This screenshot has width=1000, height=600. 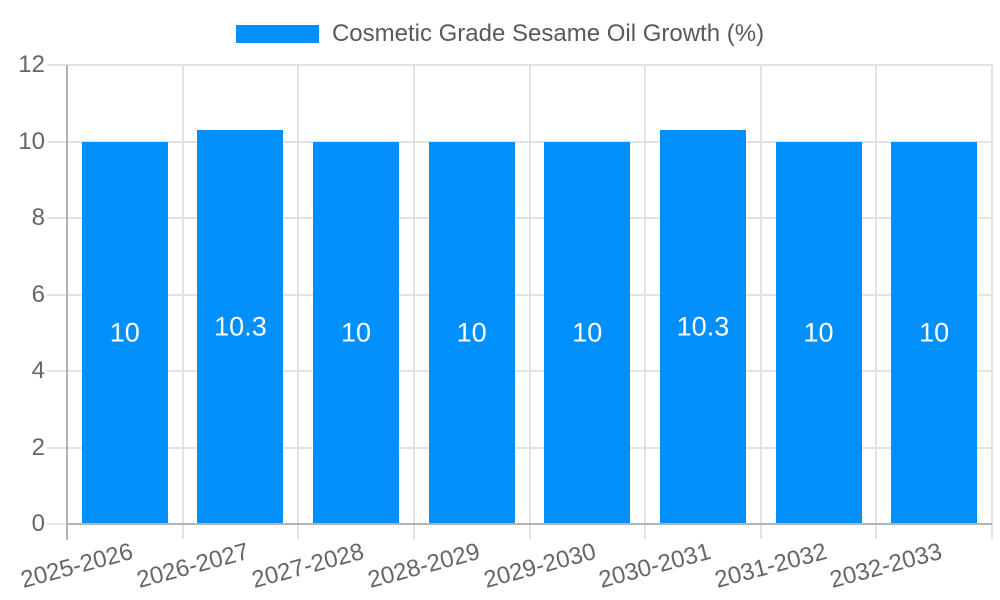 What do you see at coordinates (38, 447) in the screenshot?
I see `y-axis-label: 2` at bounding box center [38, 447].